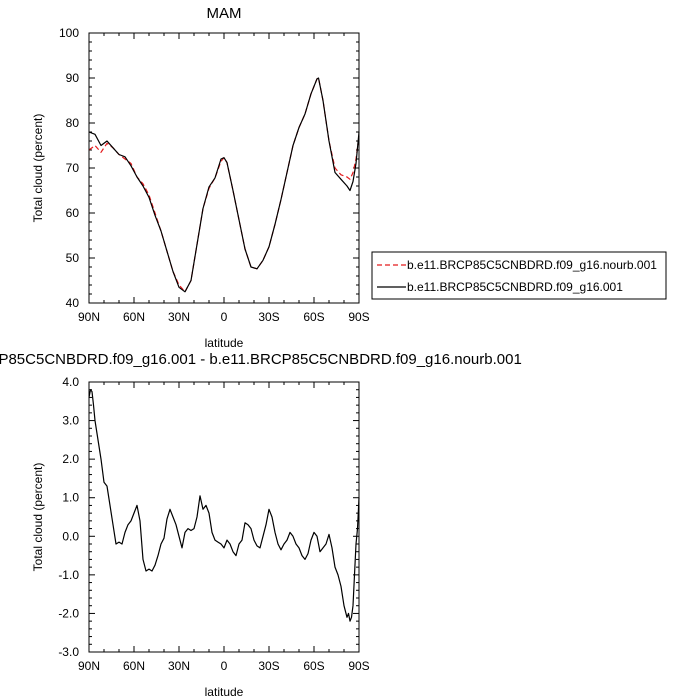 The width and height of the screenshot is (700, 700). Describe the element at coordinates (73, 213) in the screenshot. I see `top-y-tick-label: 60` at that location.